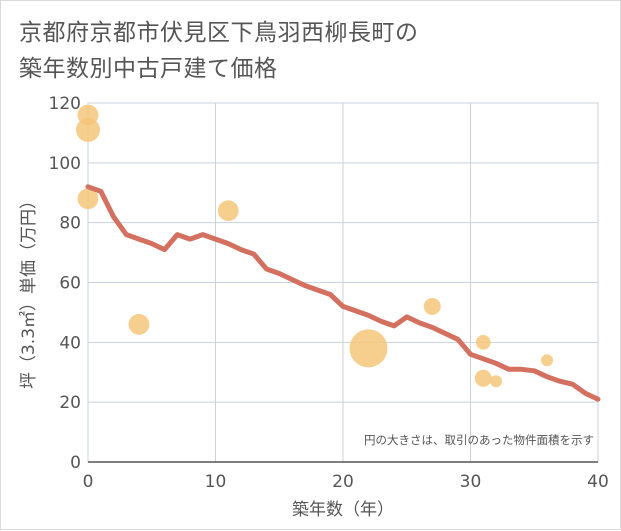 This screenshot has width=621, height=531. Describe the element at coordinates (70, 224) in the screenshot. I see `y-tick-label: 80` at that location.